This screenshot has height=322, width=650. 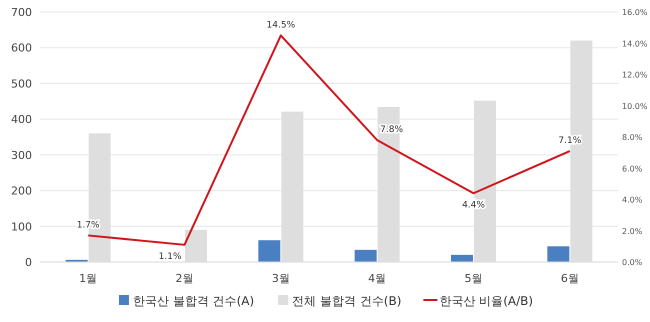 I want to click on y-tick-label: 400, so click(x=21, y=119).